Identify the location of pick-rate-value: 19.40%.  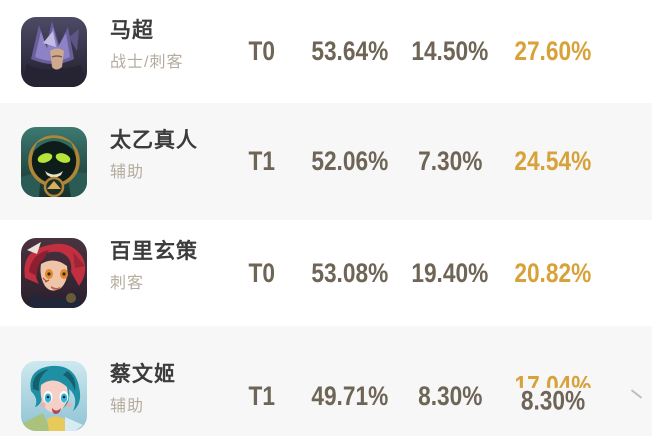
(450, 272).